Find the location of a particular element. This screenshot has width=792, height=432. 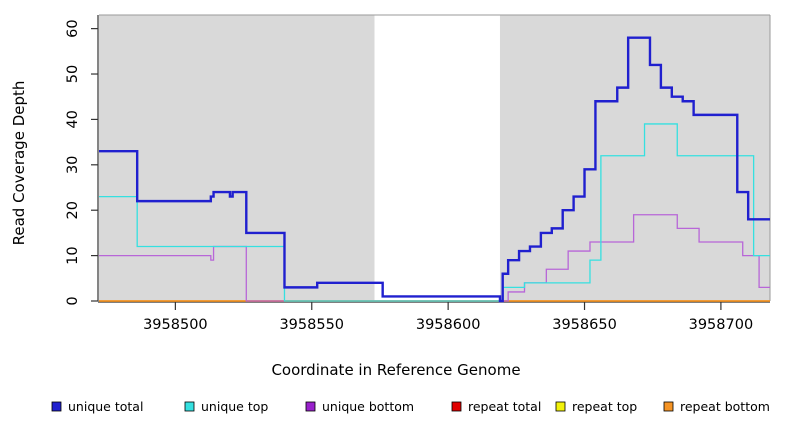

y-tick-label: 10 is located at coordinates (73, 255).